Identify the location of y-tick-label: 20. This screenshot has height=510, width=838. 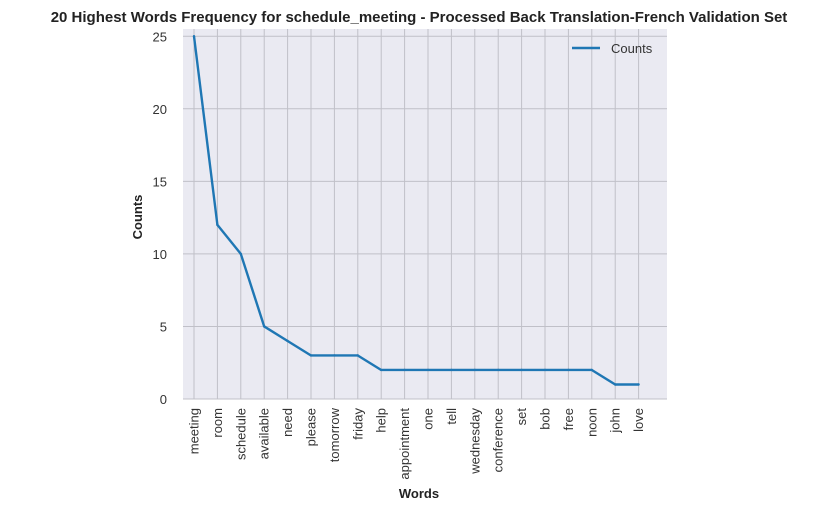
(160, 109).